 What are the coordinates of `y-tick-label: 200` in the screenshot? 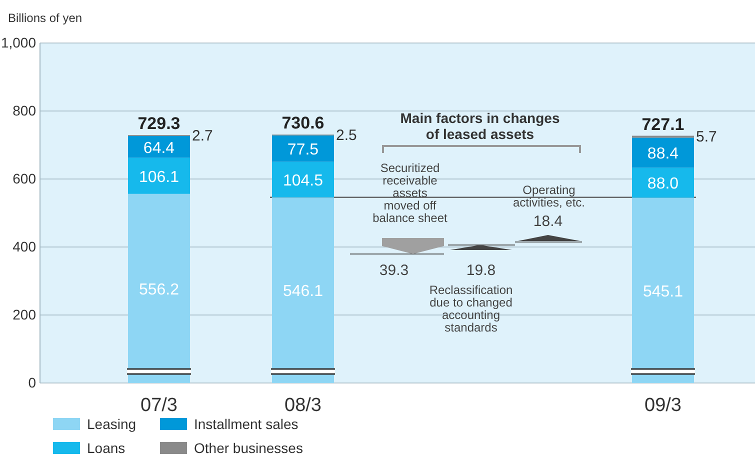 It's located at (24, 314).